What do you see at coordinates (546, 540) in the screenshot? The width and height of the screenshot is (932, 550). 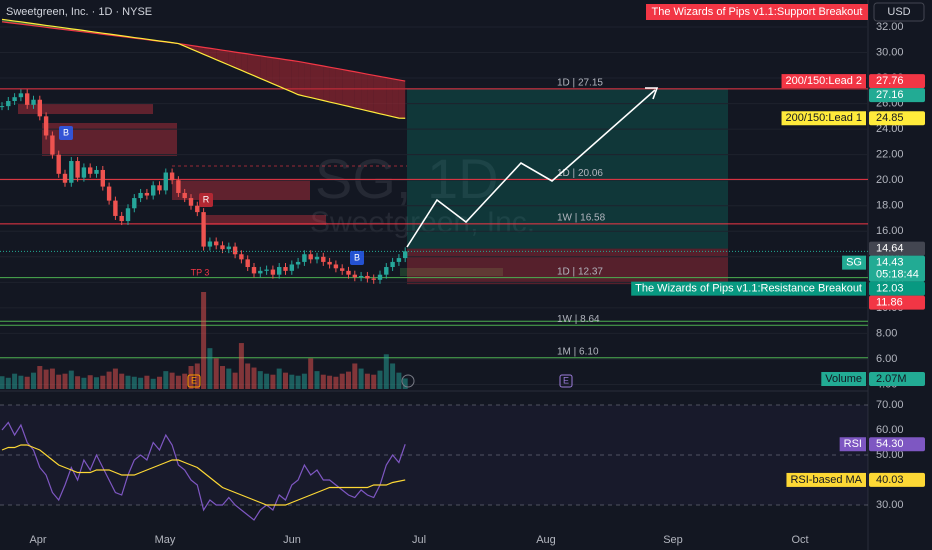 I see `x-tick-label: Aug` at bounding box center [546, 540].